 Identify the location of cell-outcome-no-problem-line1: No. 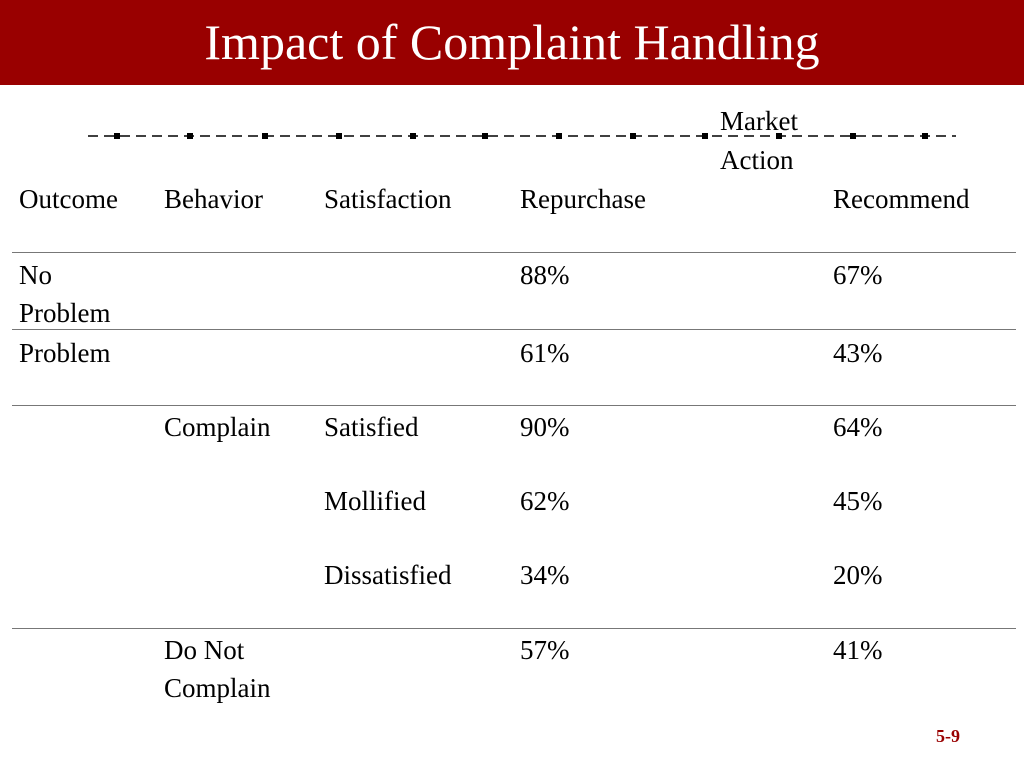
(35, 275).